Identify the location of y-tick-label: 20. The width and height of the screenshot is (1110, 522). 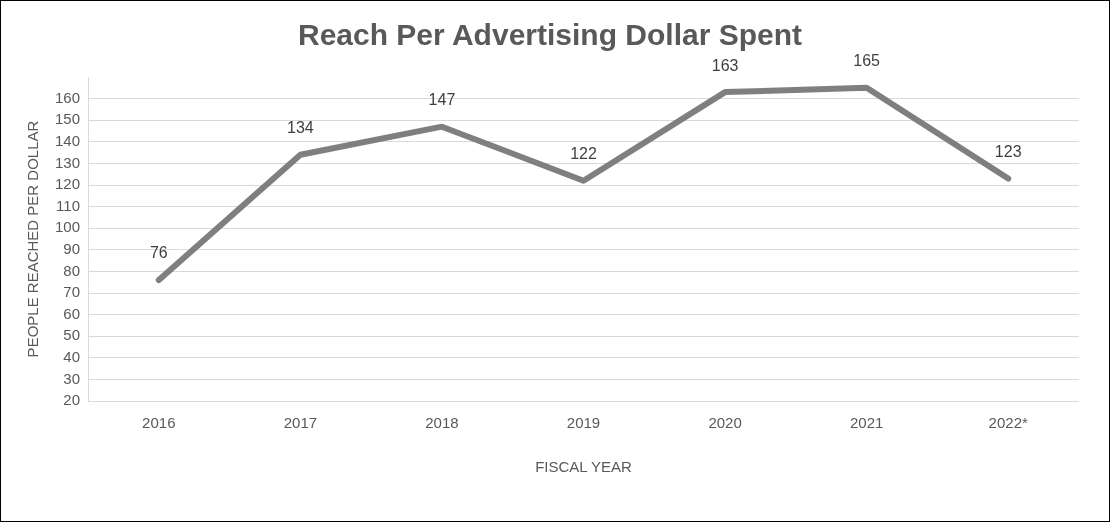
(72, 400).